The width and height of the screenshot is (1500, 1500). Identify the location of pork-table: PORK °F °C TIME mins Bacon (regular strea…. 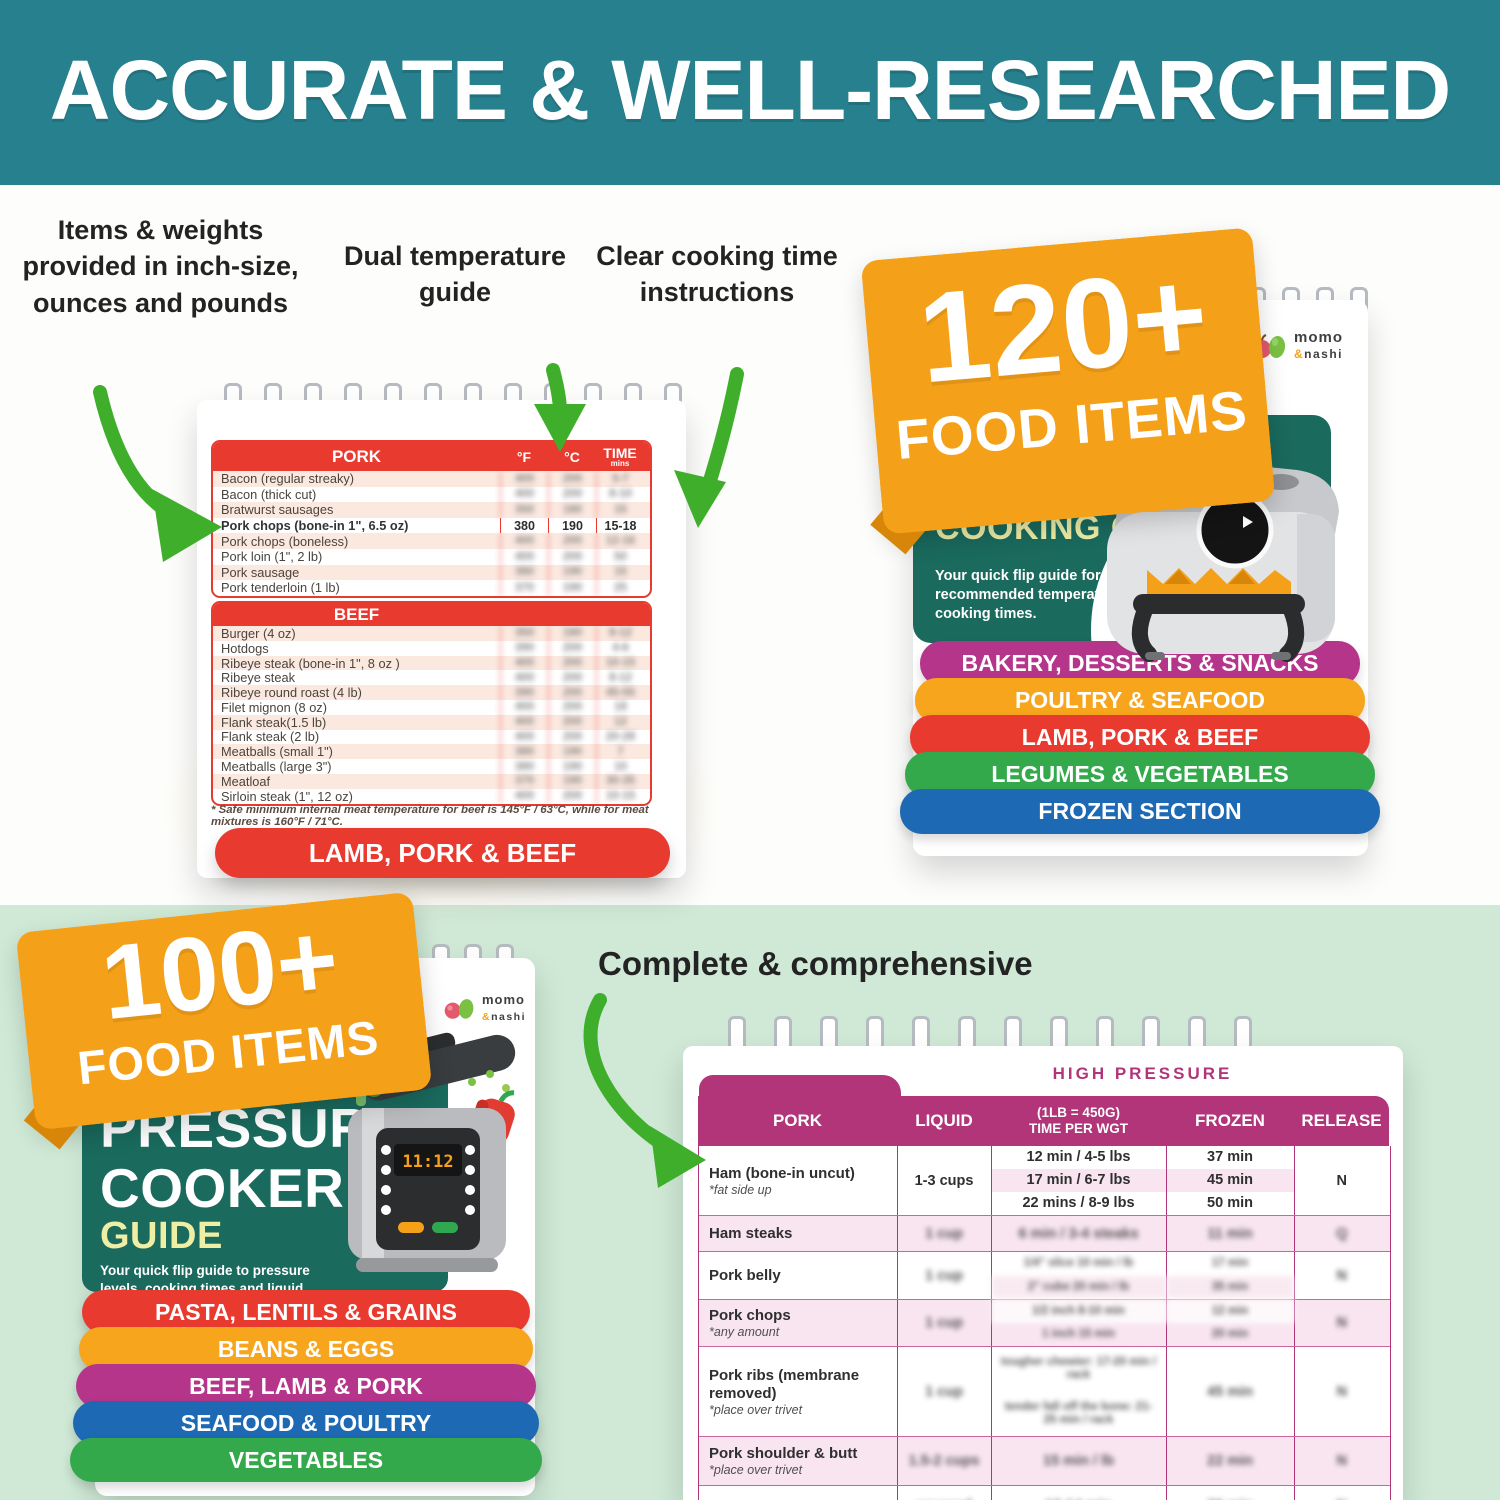
(431, 519).